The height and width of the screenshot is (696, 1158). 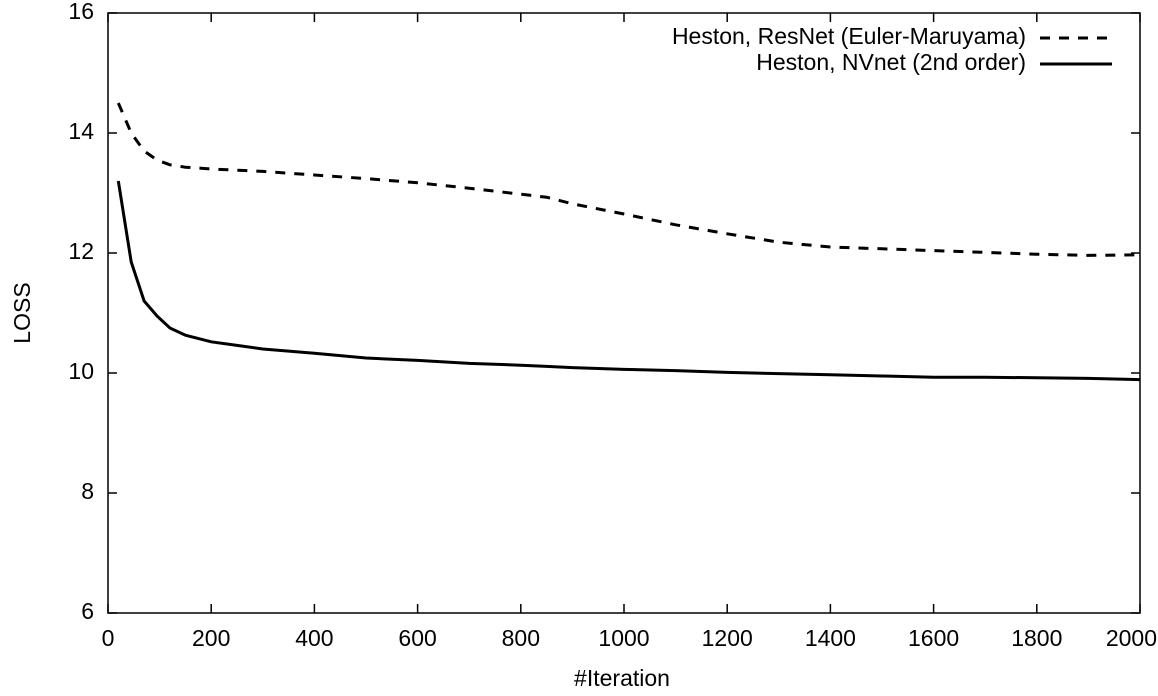 What do you see at coordinates (417, 638) in the screenshot?
I see `x-tick-label: 600` at bounding box center [417, 638].